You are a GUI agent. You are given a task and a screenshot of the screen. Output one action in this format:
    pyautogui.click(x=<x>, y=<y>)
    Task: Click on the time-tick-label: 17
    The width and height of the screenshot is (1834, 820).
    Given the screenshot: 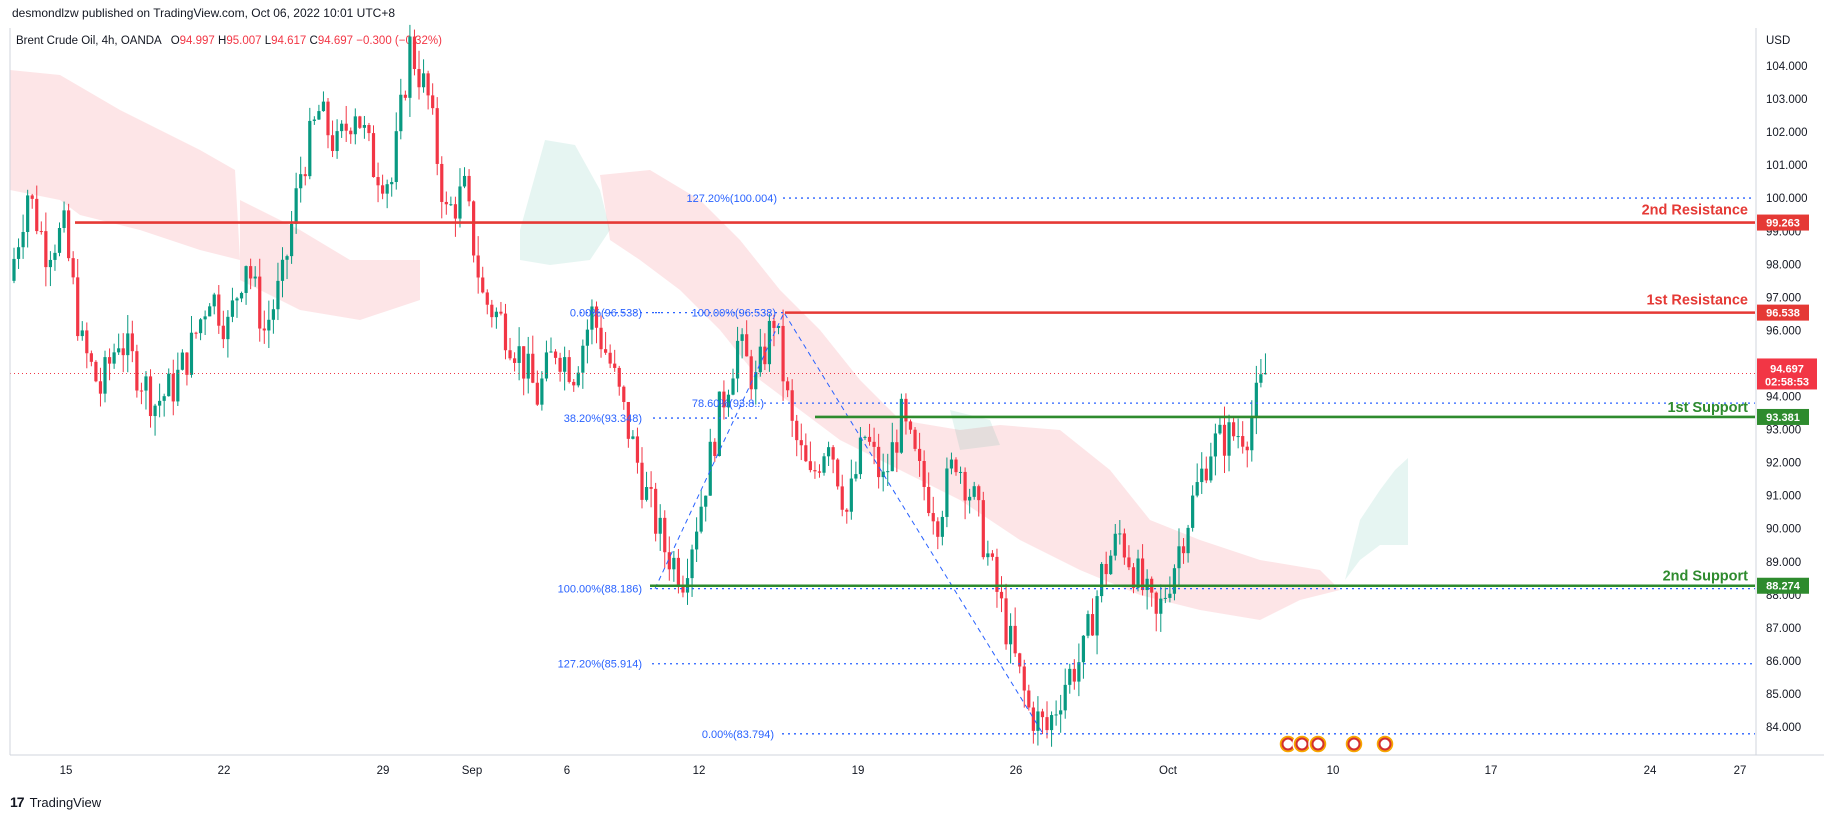 What is the action you would take?
    pyautogui.click(x=1491, y=771)
    